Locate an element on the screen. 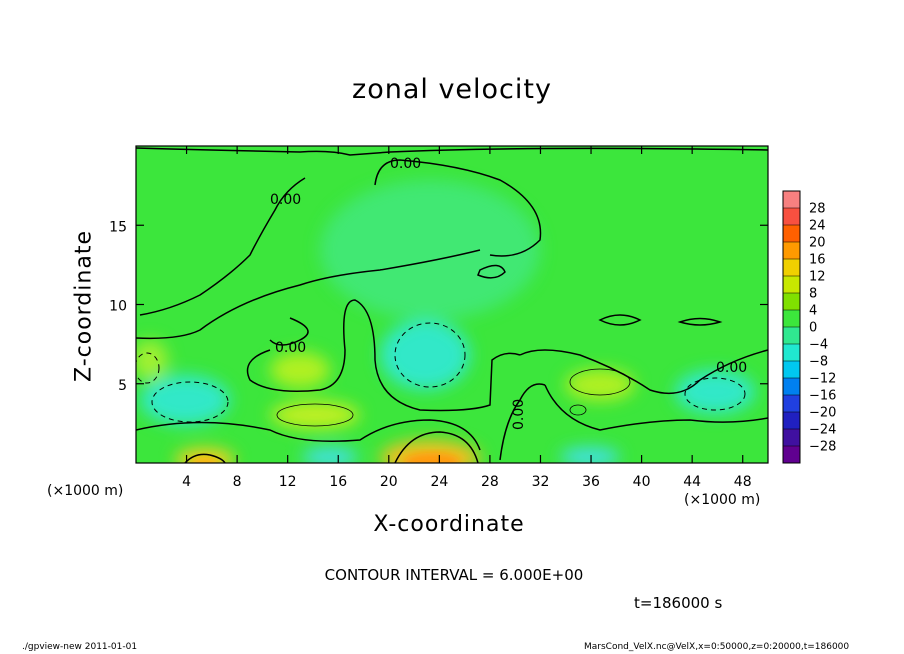 This screenshot has height=654, width=904. y-tick-label: 5 is located at coordinates (122, 386).